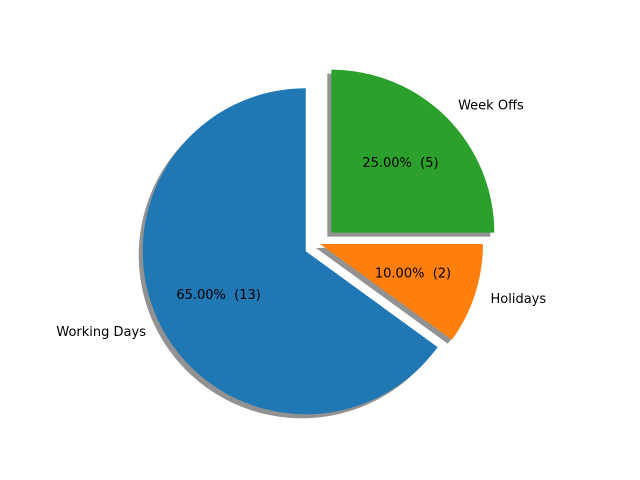 The image size is (640, 480). What do you see at coordinates (218, 295) in the screenshot?
I see `slice-percent-working-days: 65.00% (13)` at bounding box center [218, 295].